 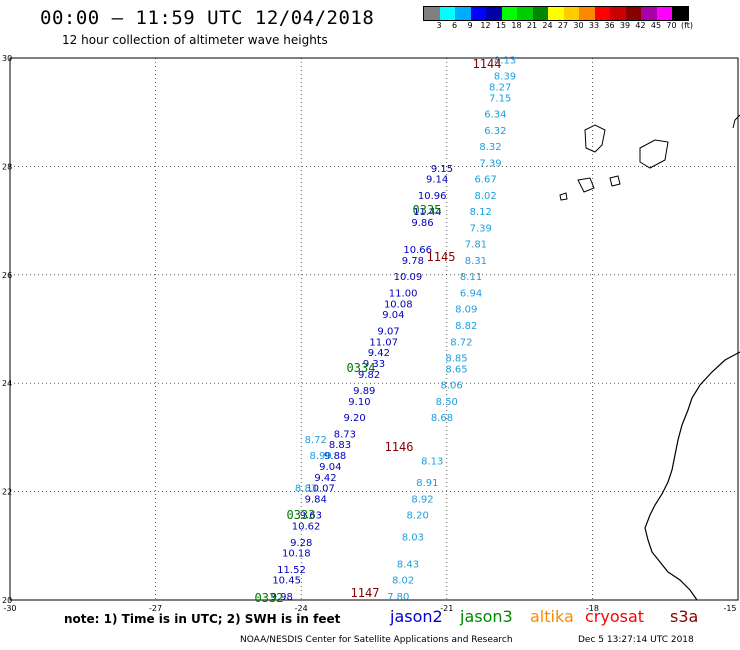 I want to click on color-scale-bar, so click(x=556, y=13).